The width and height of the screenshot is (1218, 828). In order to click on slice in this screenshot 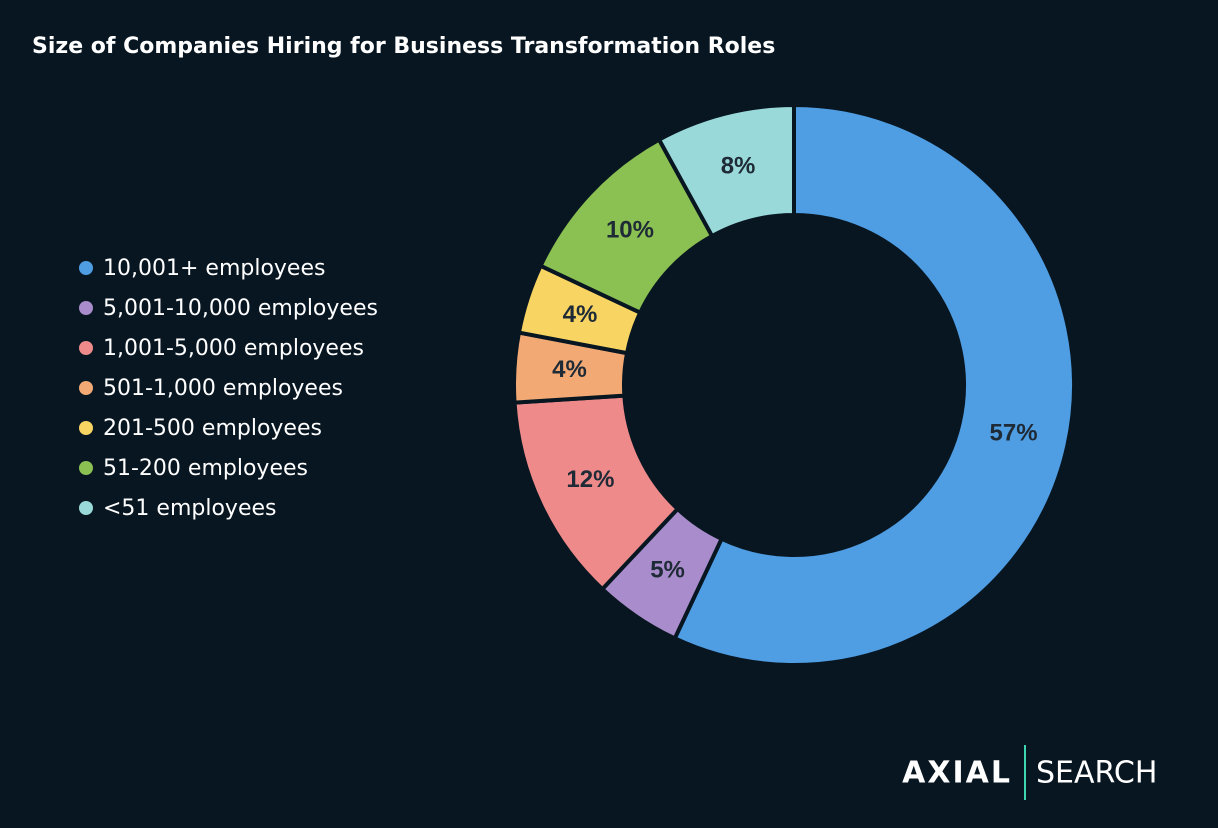, I will do `click(726, 170)`.